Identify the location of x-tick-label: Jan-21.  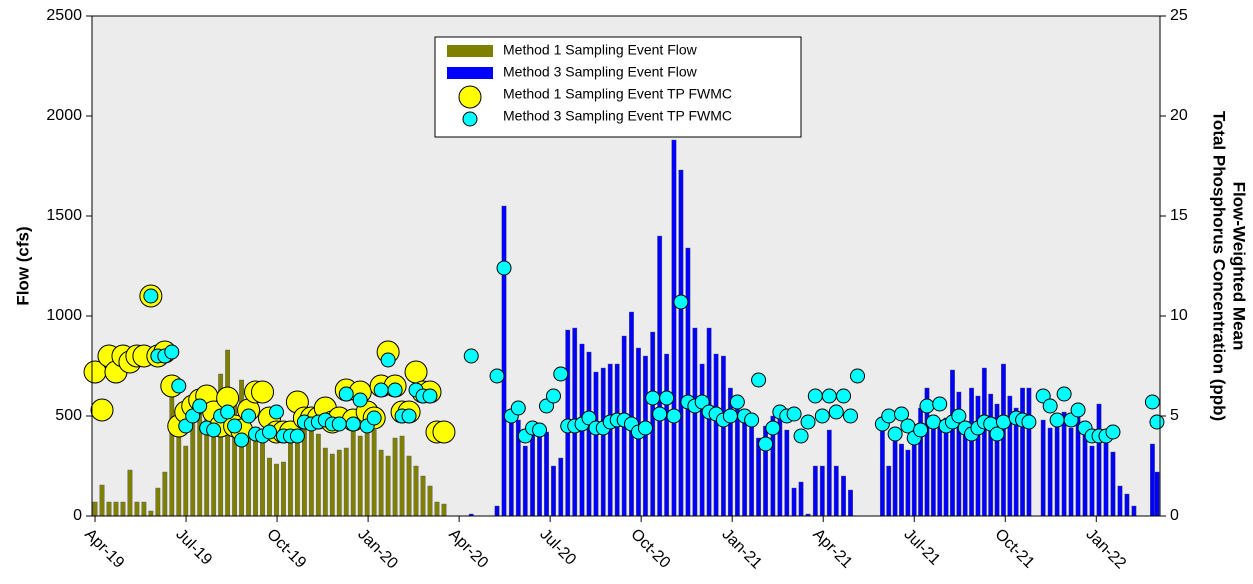
(741, 549).